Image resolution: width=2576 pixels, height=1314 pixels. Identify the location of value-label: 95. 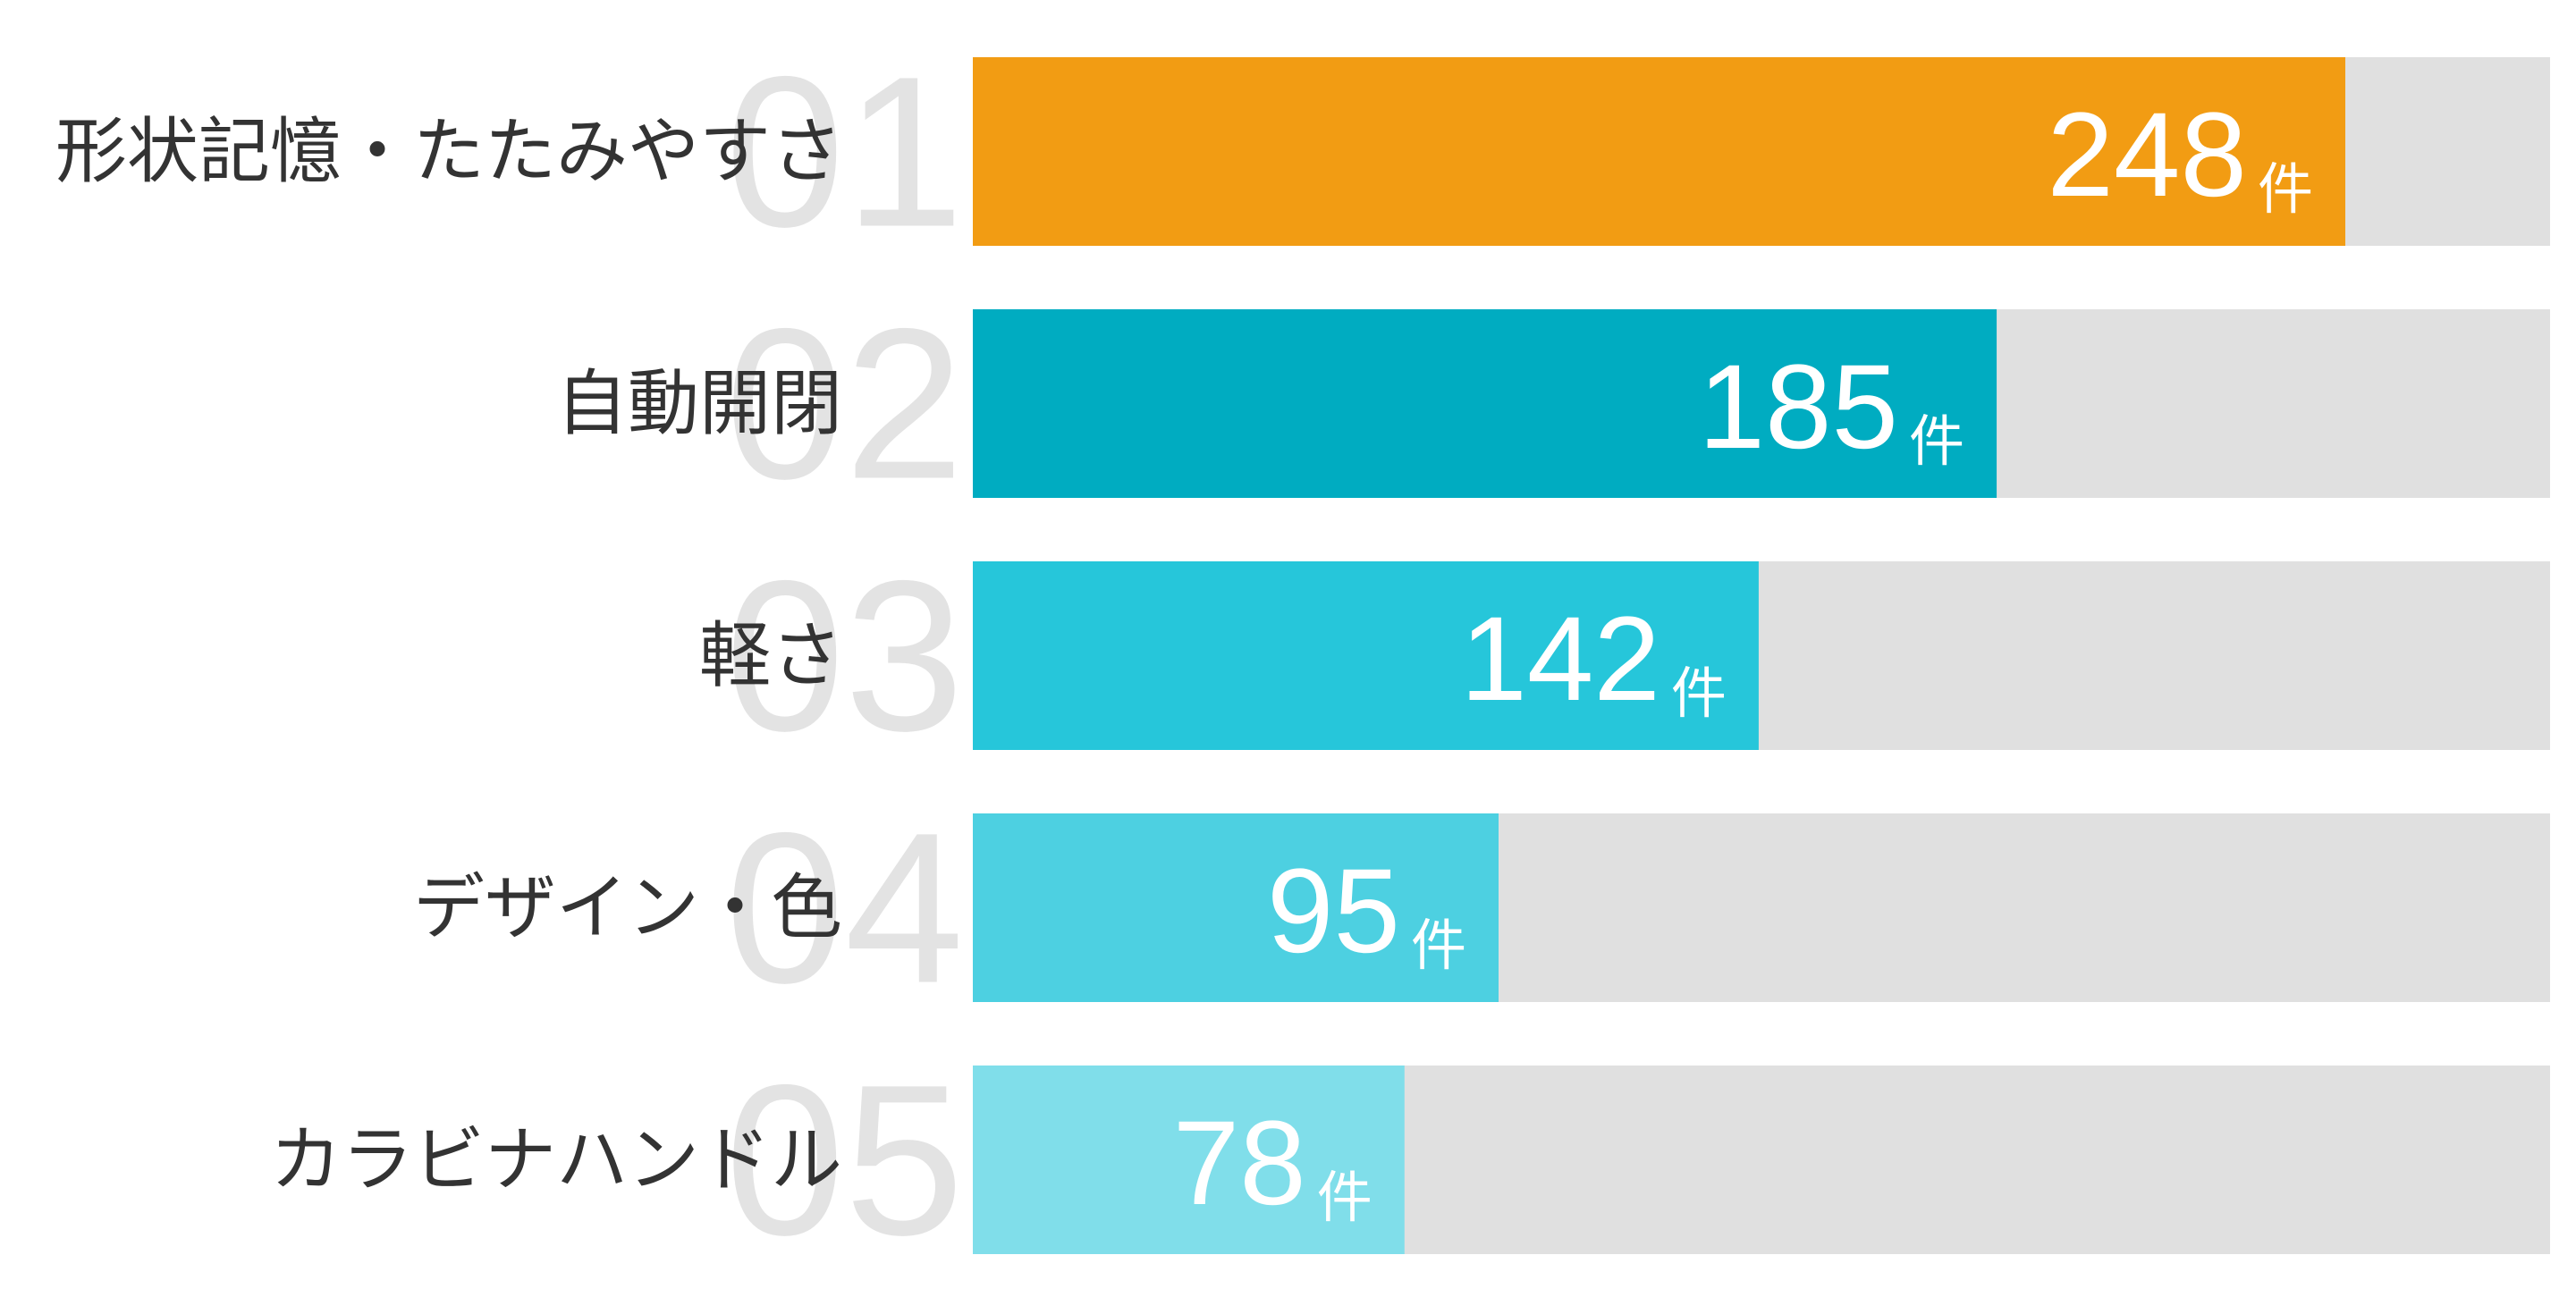
(1333, 911).